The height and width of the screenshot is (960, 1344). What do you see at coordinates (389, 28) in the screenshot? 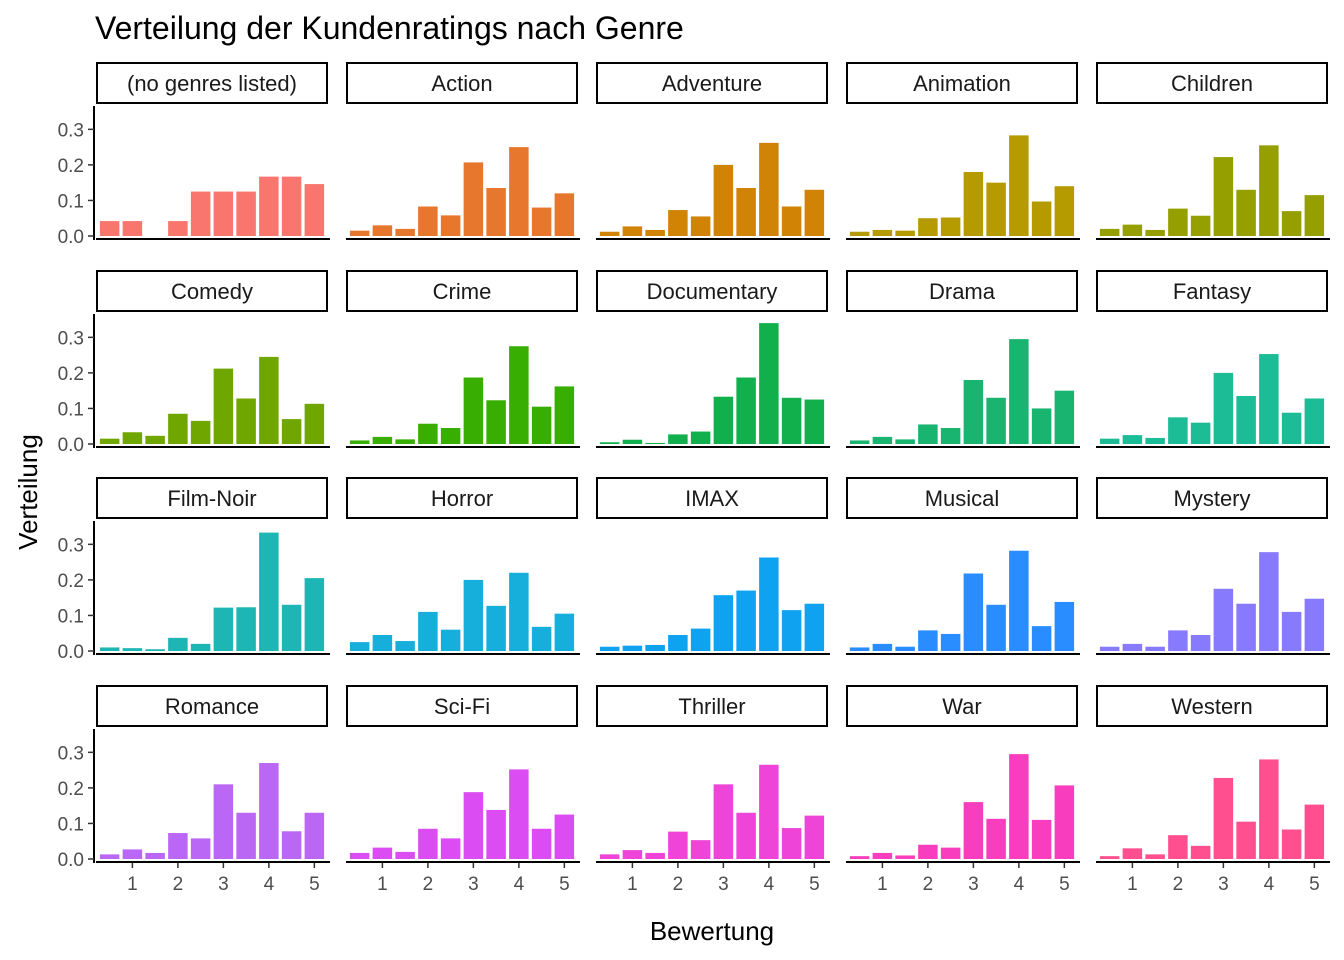
I see `chart-title: Verteilung der Kundenratings nach Genre` at bounding box center [389, 28].